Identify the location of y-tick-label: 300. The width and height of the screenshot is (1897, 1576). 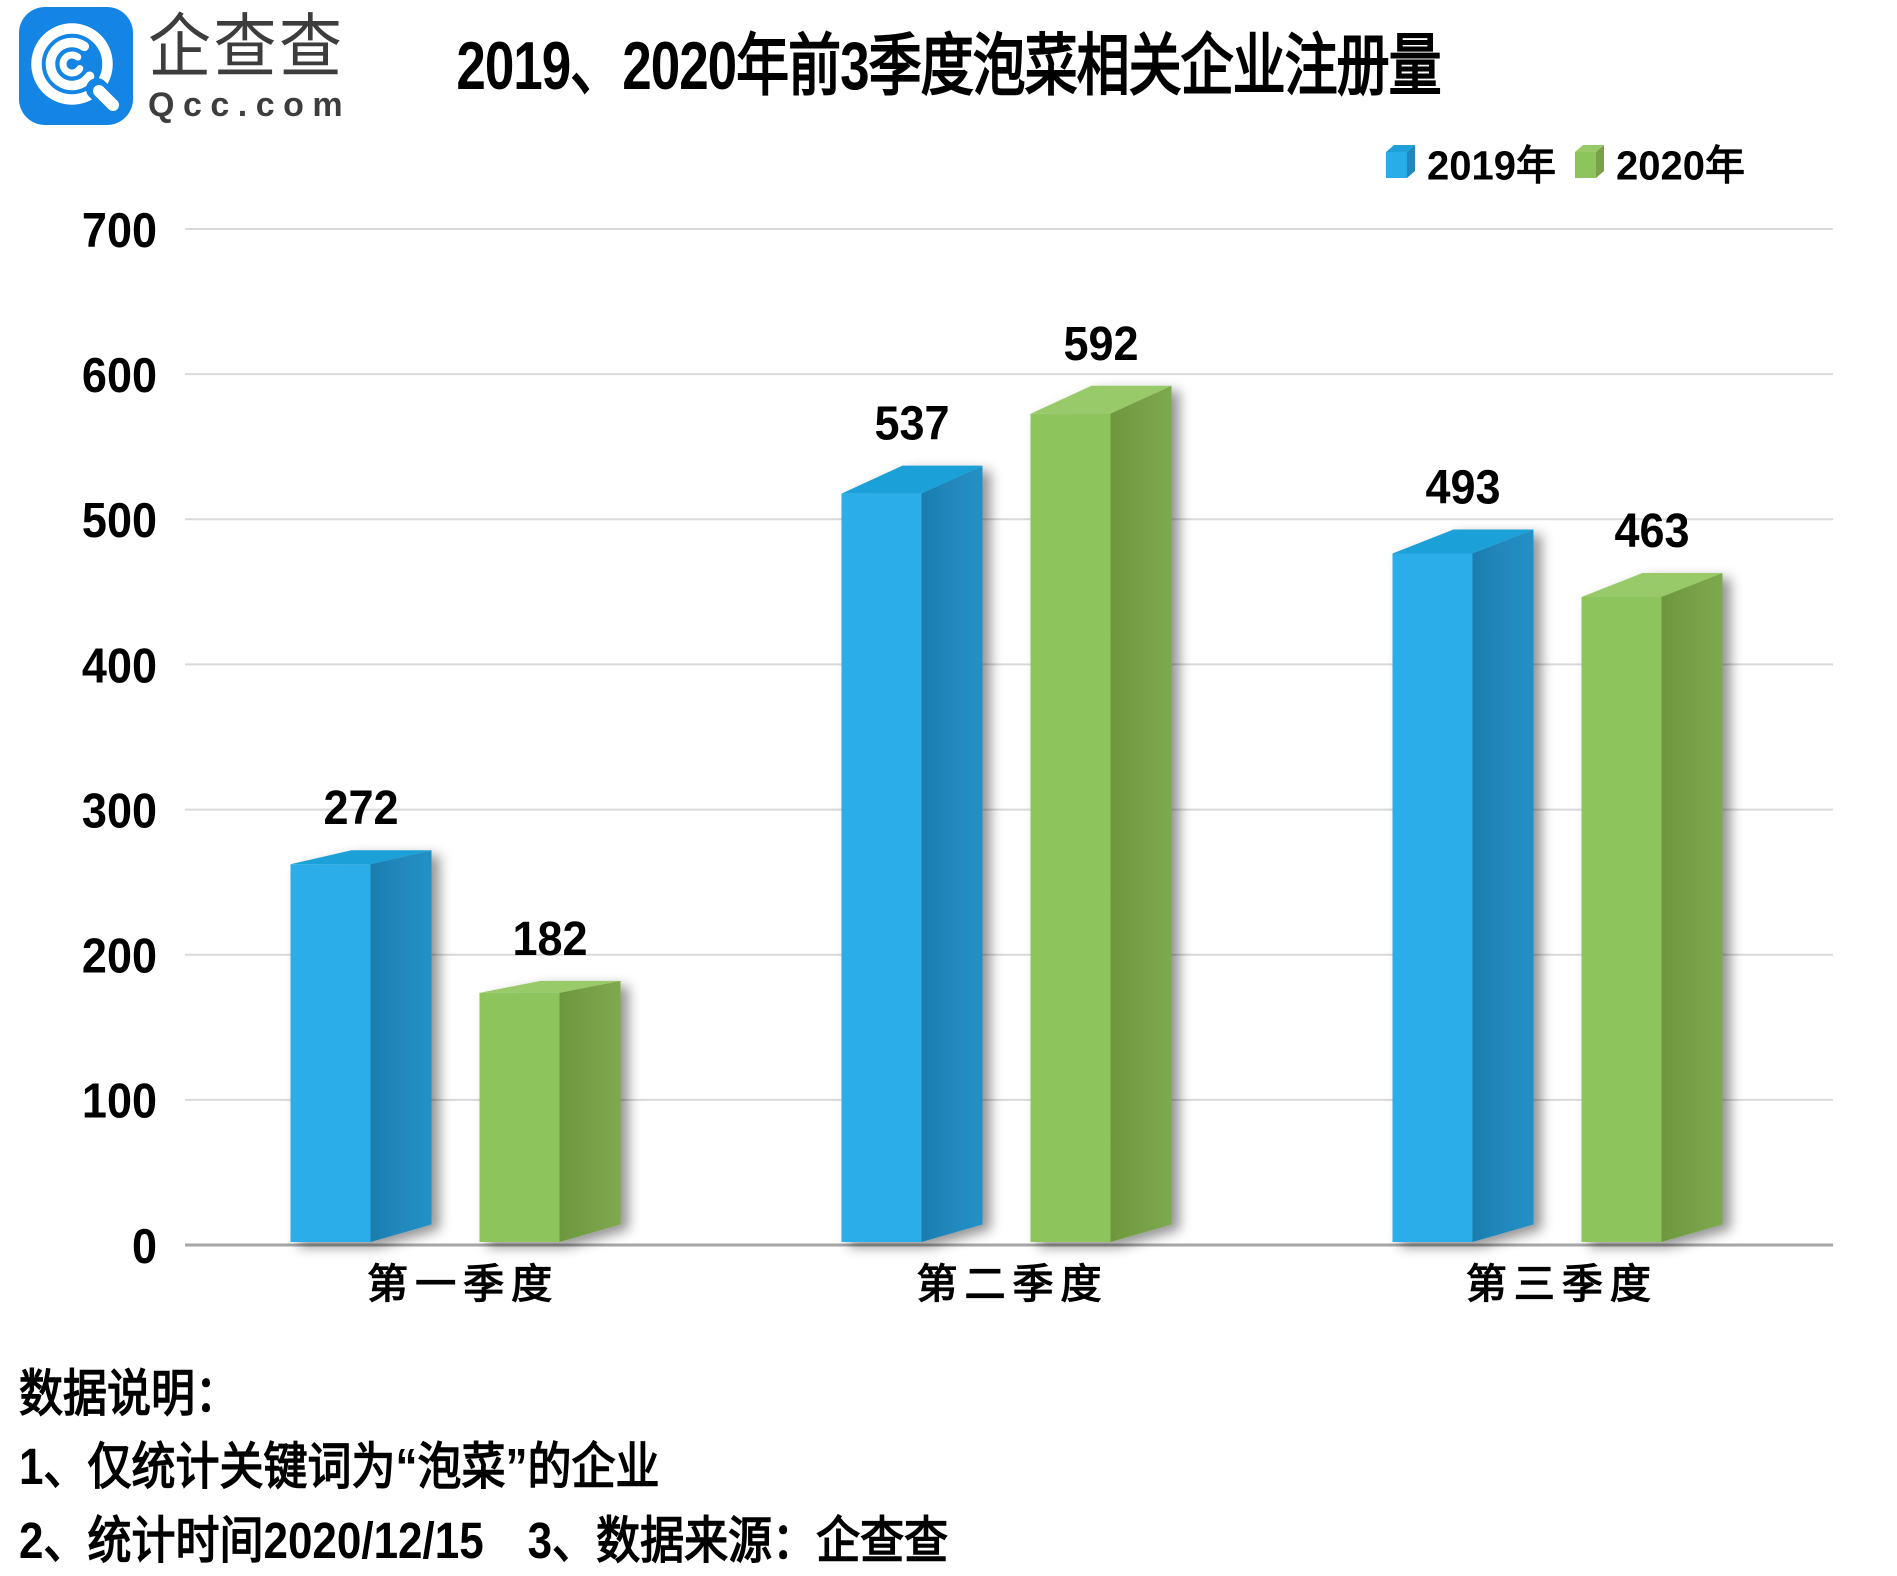
(119, 810).